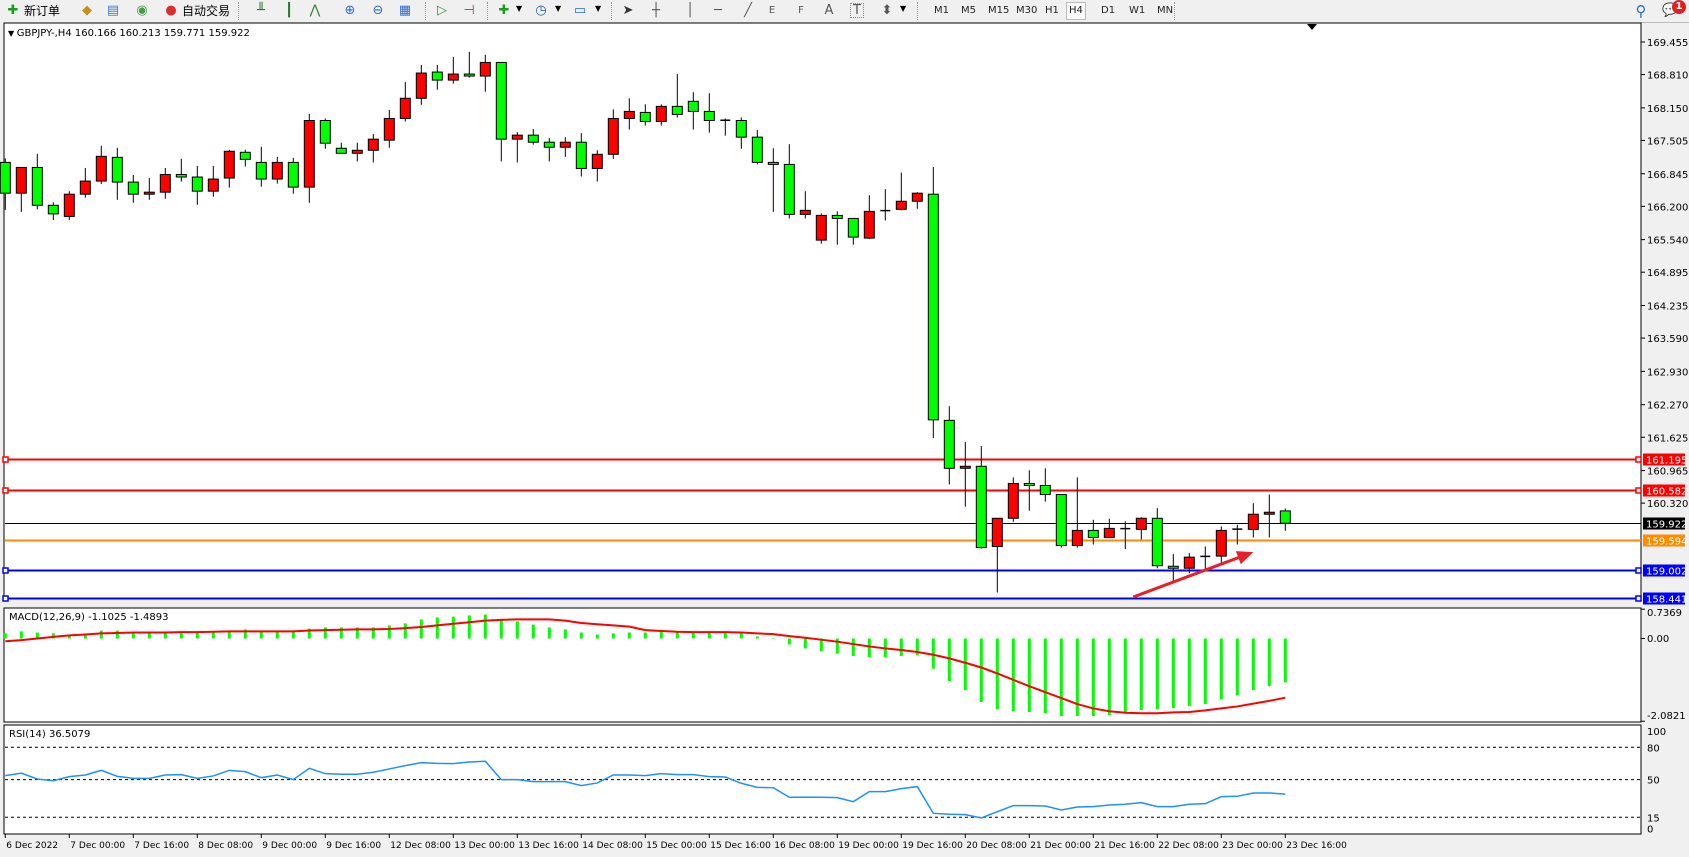 Image resolution: width=1689 pixels, height=857 pixels. What do you see at coordinates (656, 10) in the screenshot?
I see `crosshair-icon: ┼` at bounding box center [656, 10].